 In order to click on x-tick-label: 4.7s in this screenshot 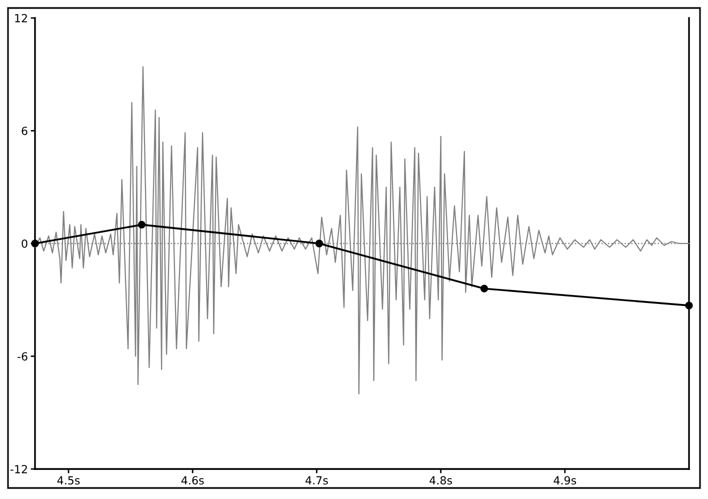, I will do `click(317, 480)`.